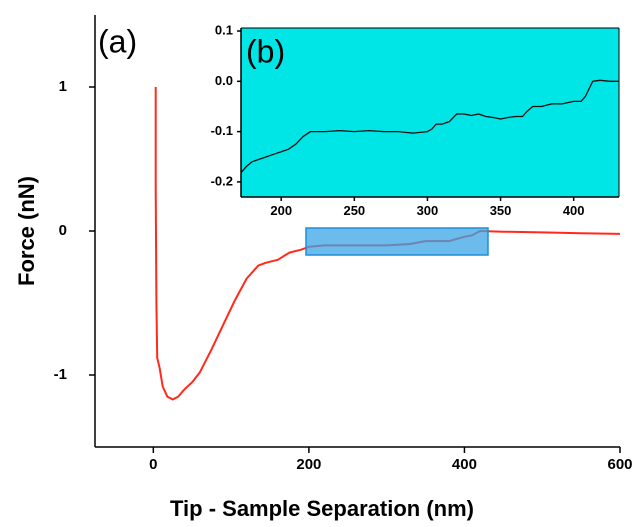  Describe the element at coordinates (428, 210) in the screenshot. I see `x-tick-label: 300` at that location.